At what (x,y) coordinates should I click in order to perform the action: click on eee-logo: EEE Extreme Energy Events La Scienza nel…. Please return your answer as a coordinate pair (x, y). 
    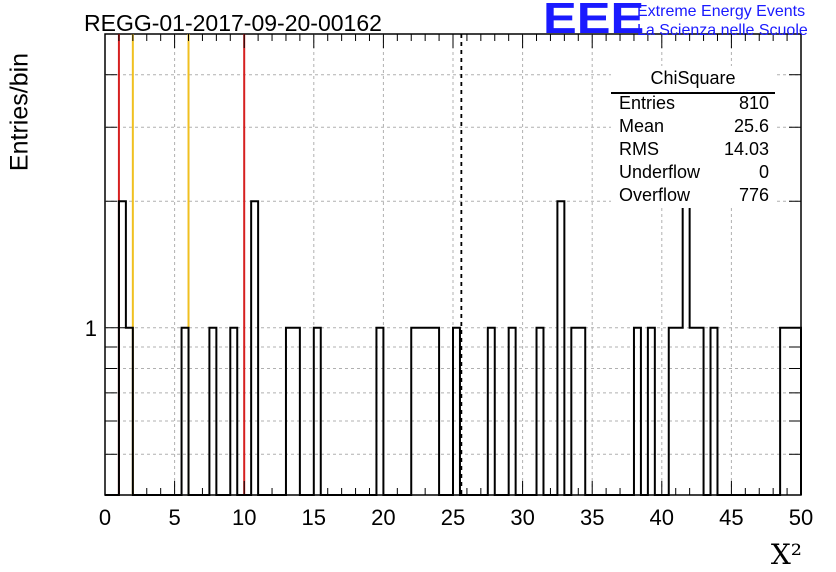
    Looking at the image, I should click on (688, 23).